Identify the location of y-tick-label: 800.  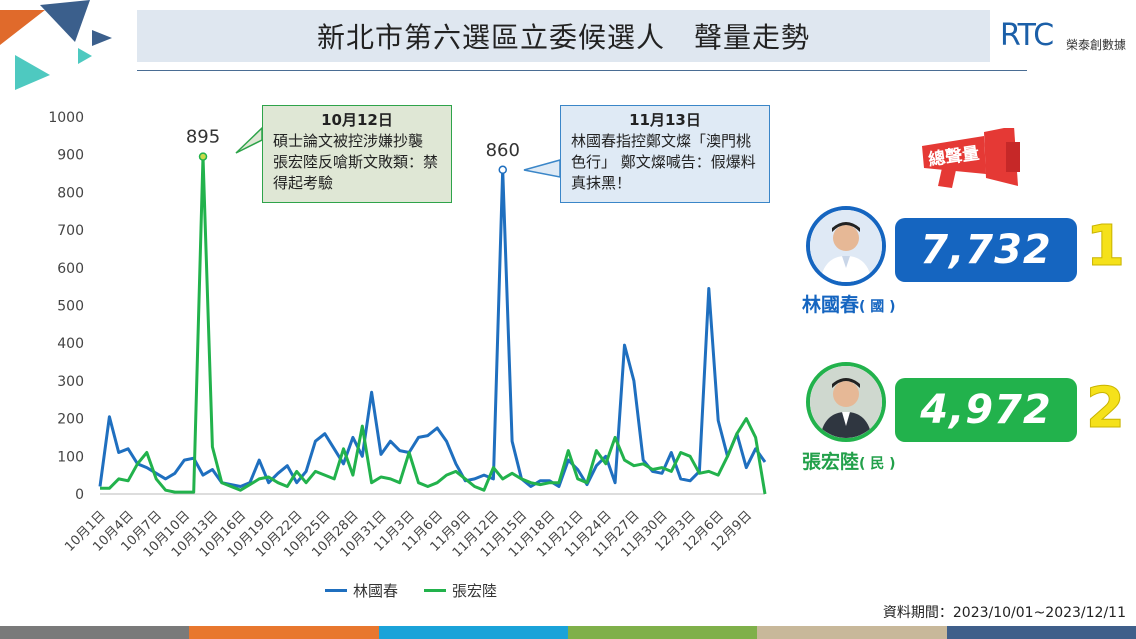
(70, 193).